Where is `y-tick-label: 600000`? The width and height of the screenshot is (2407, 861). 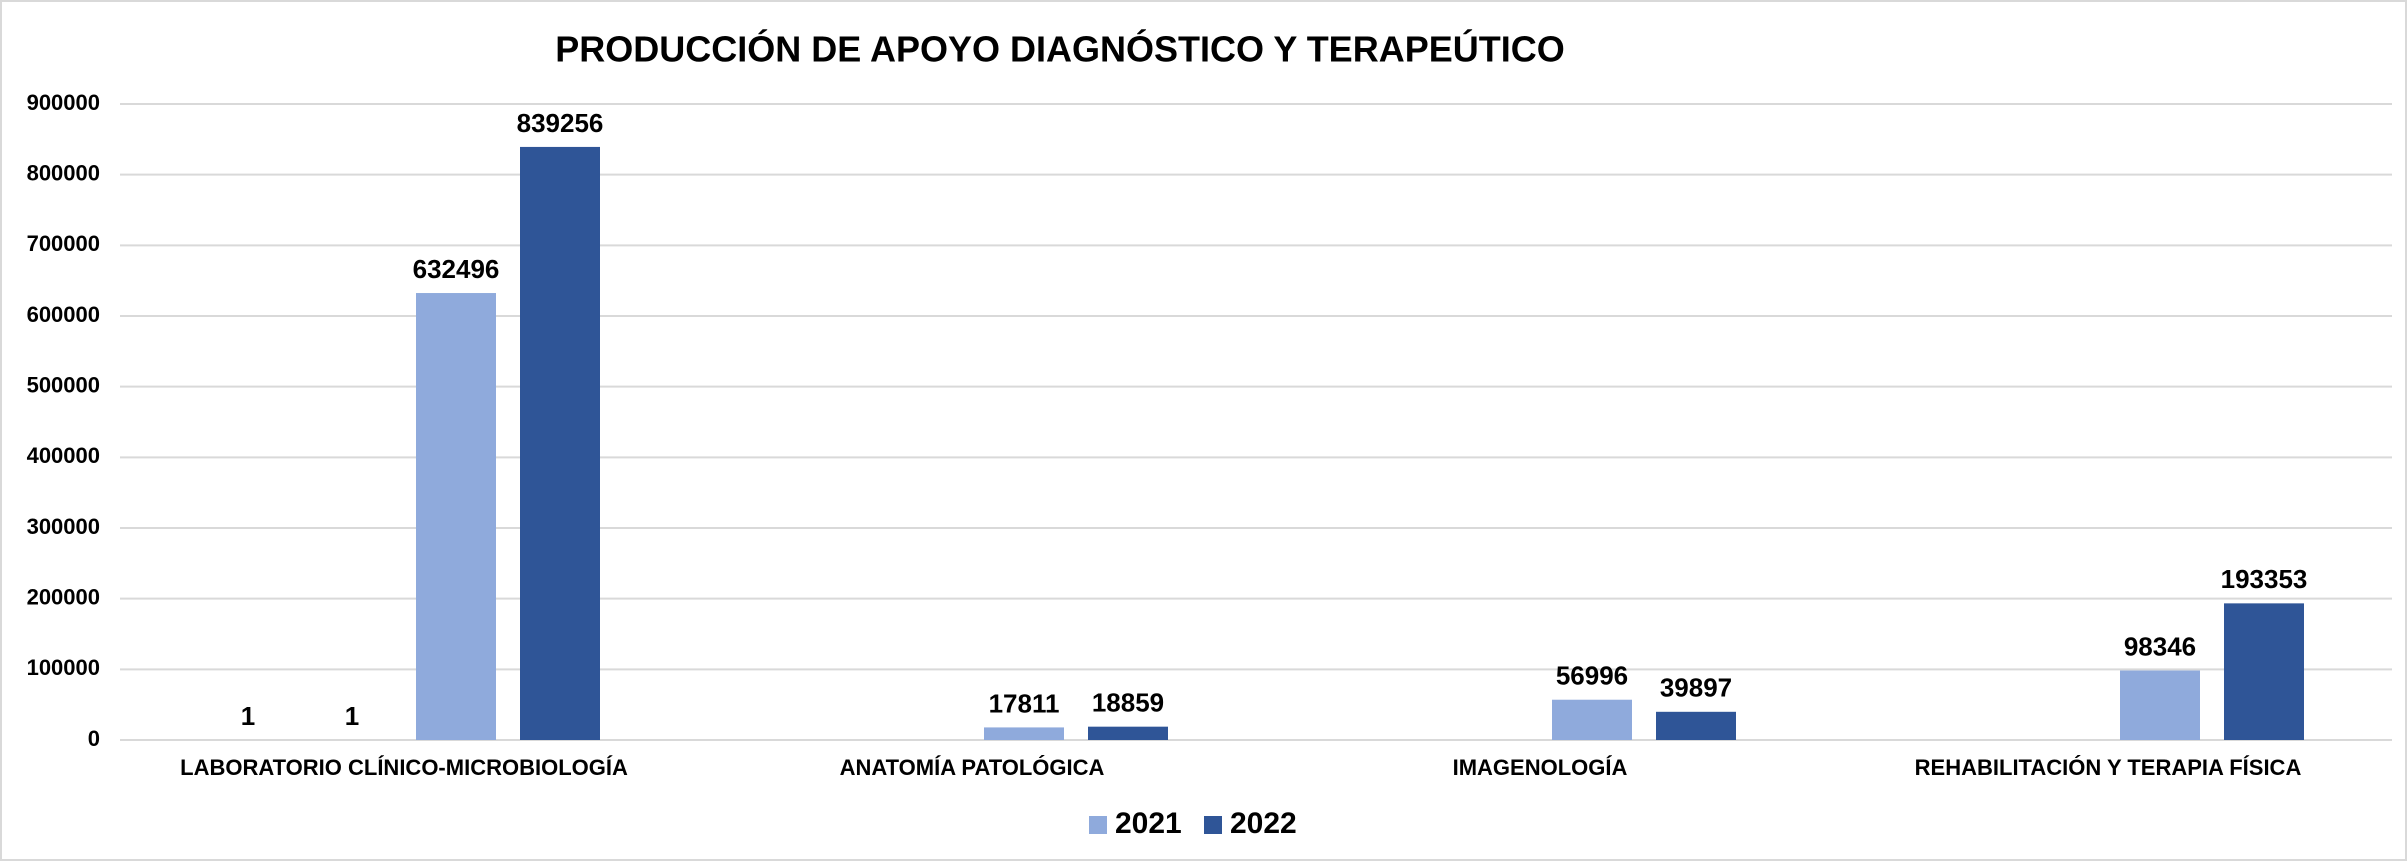 y-tick-label: 600000 is located at coordinates (63, 314).